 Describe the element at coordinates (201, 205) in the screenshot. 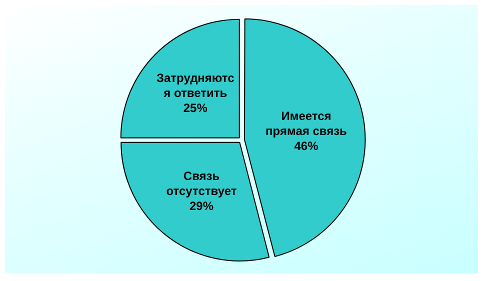

I see `data-label: 29%` at that location.